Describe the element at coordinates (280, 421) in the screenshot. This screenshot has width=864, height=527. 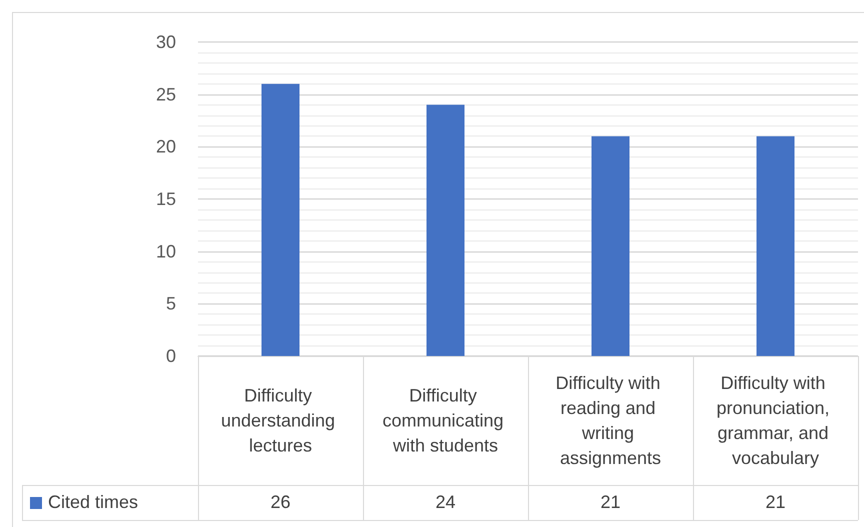
I see `x-tick-label: Difficulty understanding lectures` at that location.